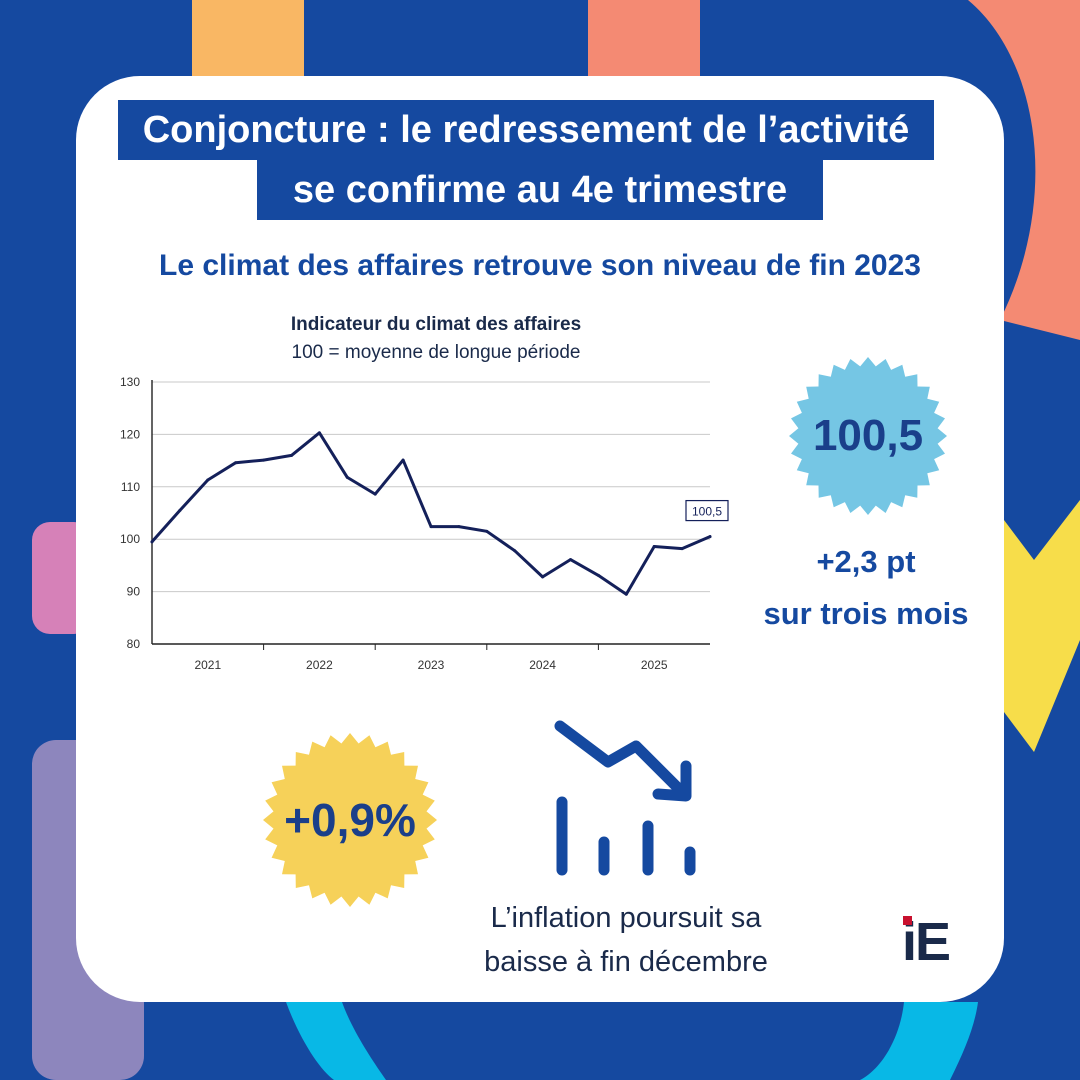 This screenshot has height=1080, width=1080. What do you see at coordinates (130, 434) in the screenshot?
I see `y-tick-label: 120` at bounding box center [130, 434].